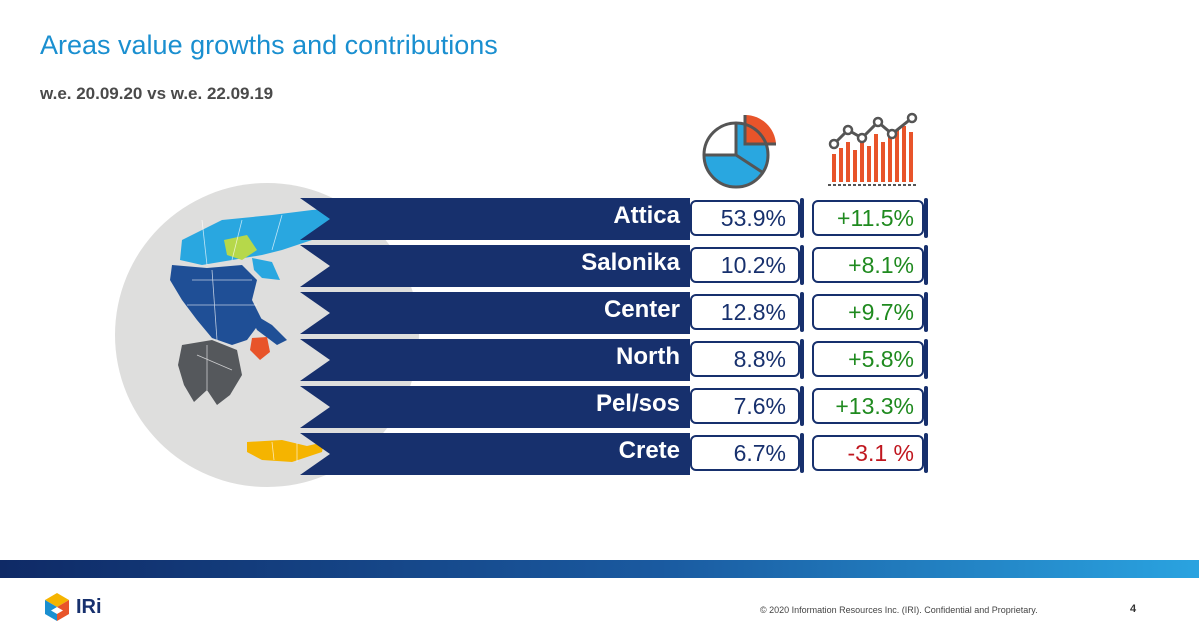 The height and width of the screenshot is (635, 1199). Describe the element at coordinates (870, 406) in the screenshot. I see `value-growth-box: +13.3%` at that location.